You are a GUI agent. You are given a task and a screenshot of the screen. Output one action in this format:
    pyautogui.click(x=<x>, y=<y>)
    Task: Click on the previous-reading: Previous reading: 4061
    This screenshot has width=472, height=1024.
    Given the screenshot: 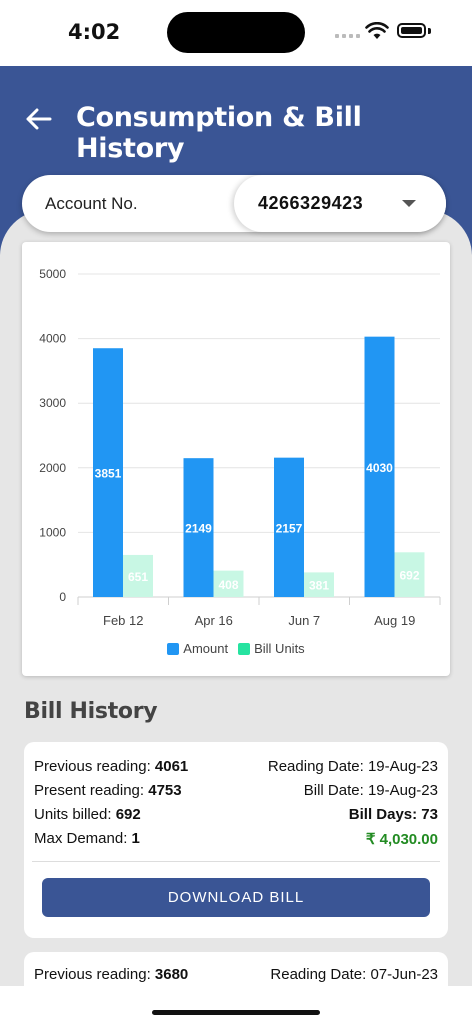 What is the action you would take?
    pyautogui.click(x=111, y=766)
    